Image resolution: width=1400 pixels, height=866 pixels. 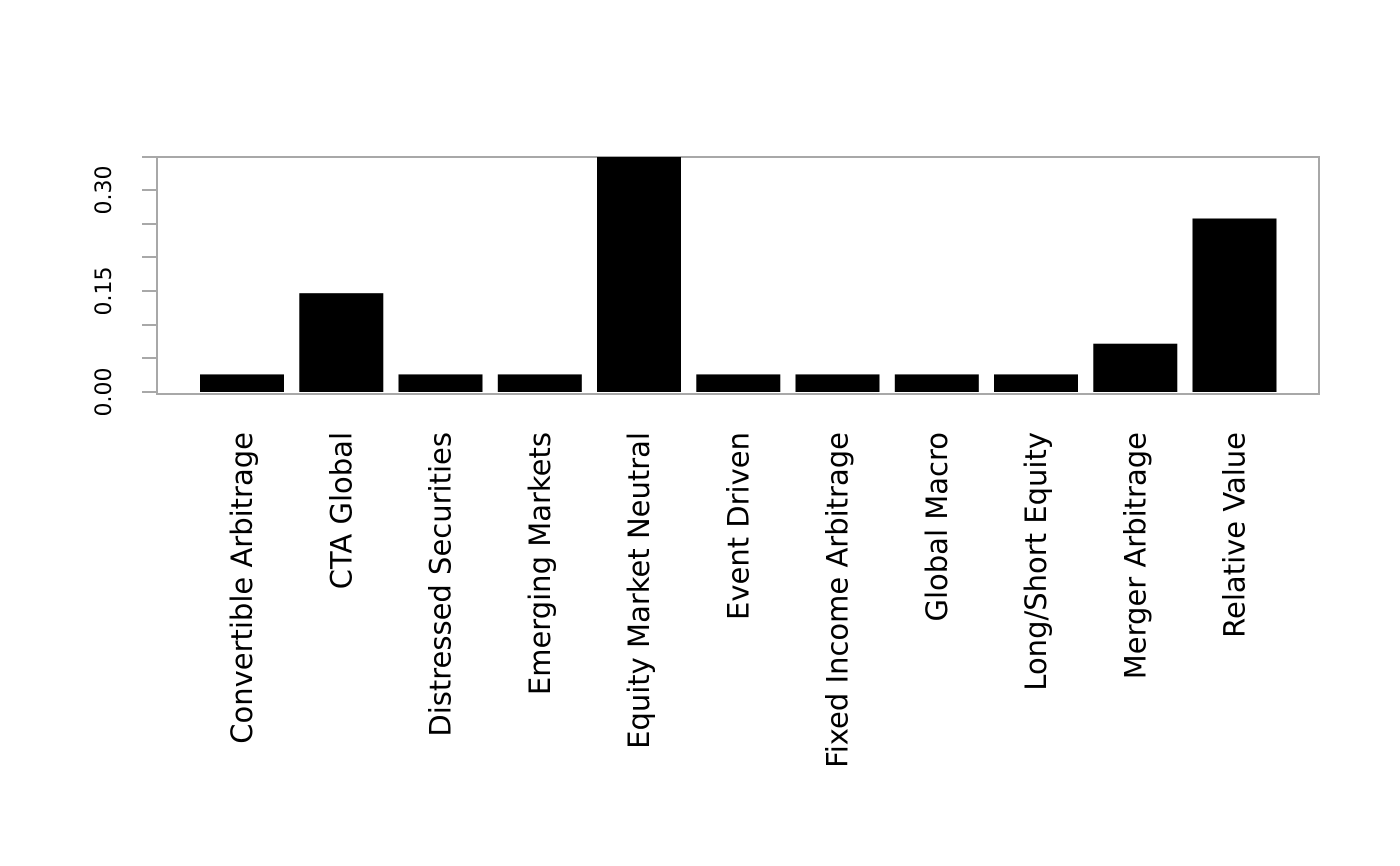 I want to click on x-category-label: Fixed Income Arbitrage, so click(x=838, y=600).